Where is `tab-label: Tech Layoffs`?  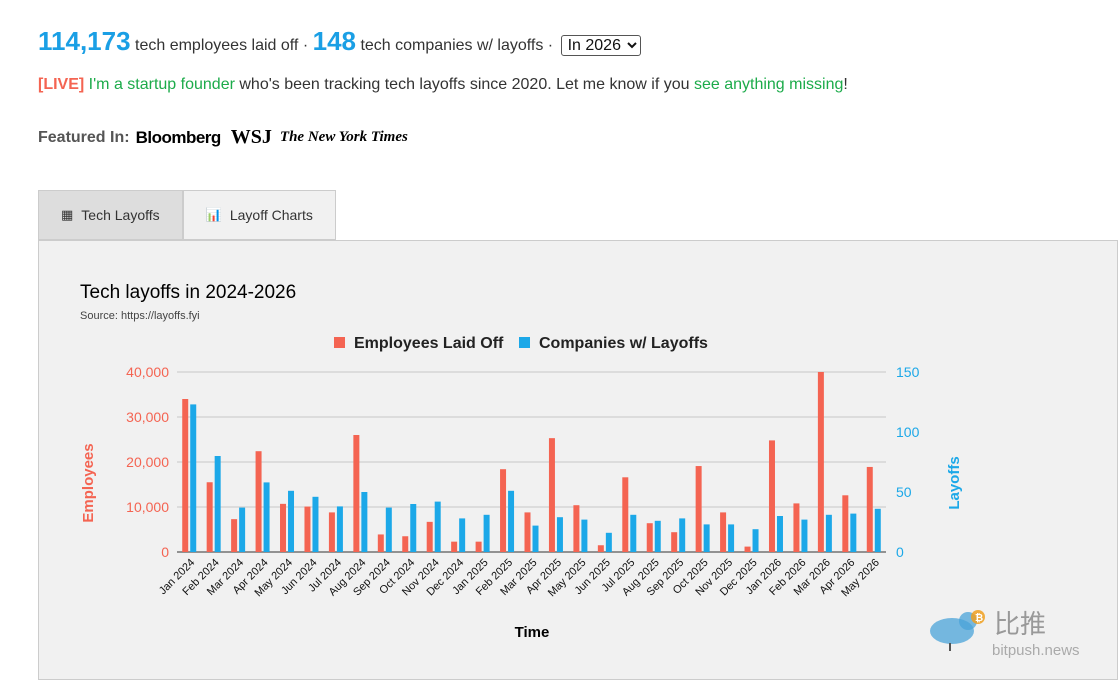
tab-label: Tech Layoffs is located at coordinates (120, 215).